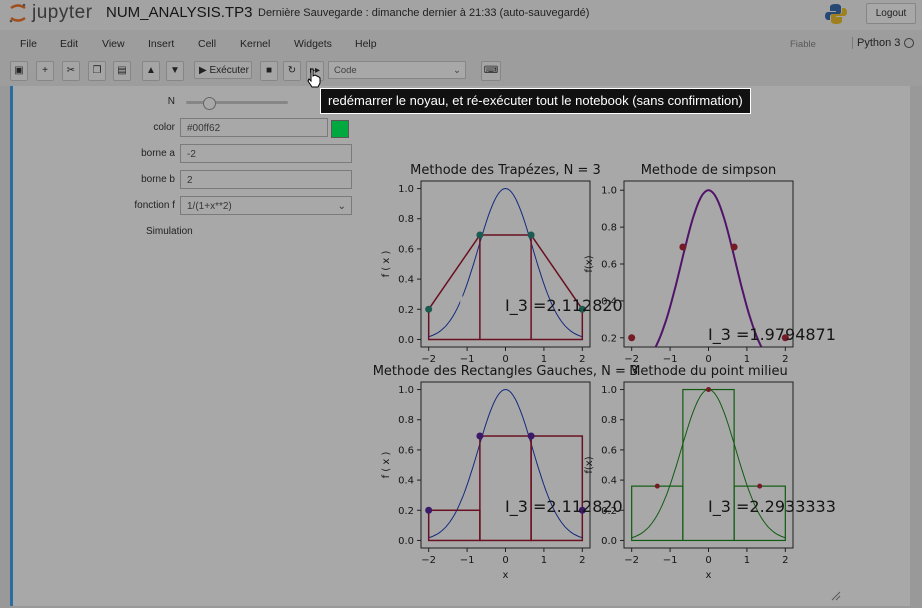 The width and height of the screenshot is (922, 608). Describe the element at coordinates (154, 205) in the screenshot. I see `fonction-label: fonction f` at that location.